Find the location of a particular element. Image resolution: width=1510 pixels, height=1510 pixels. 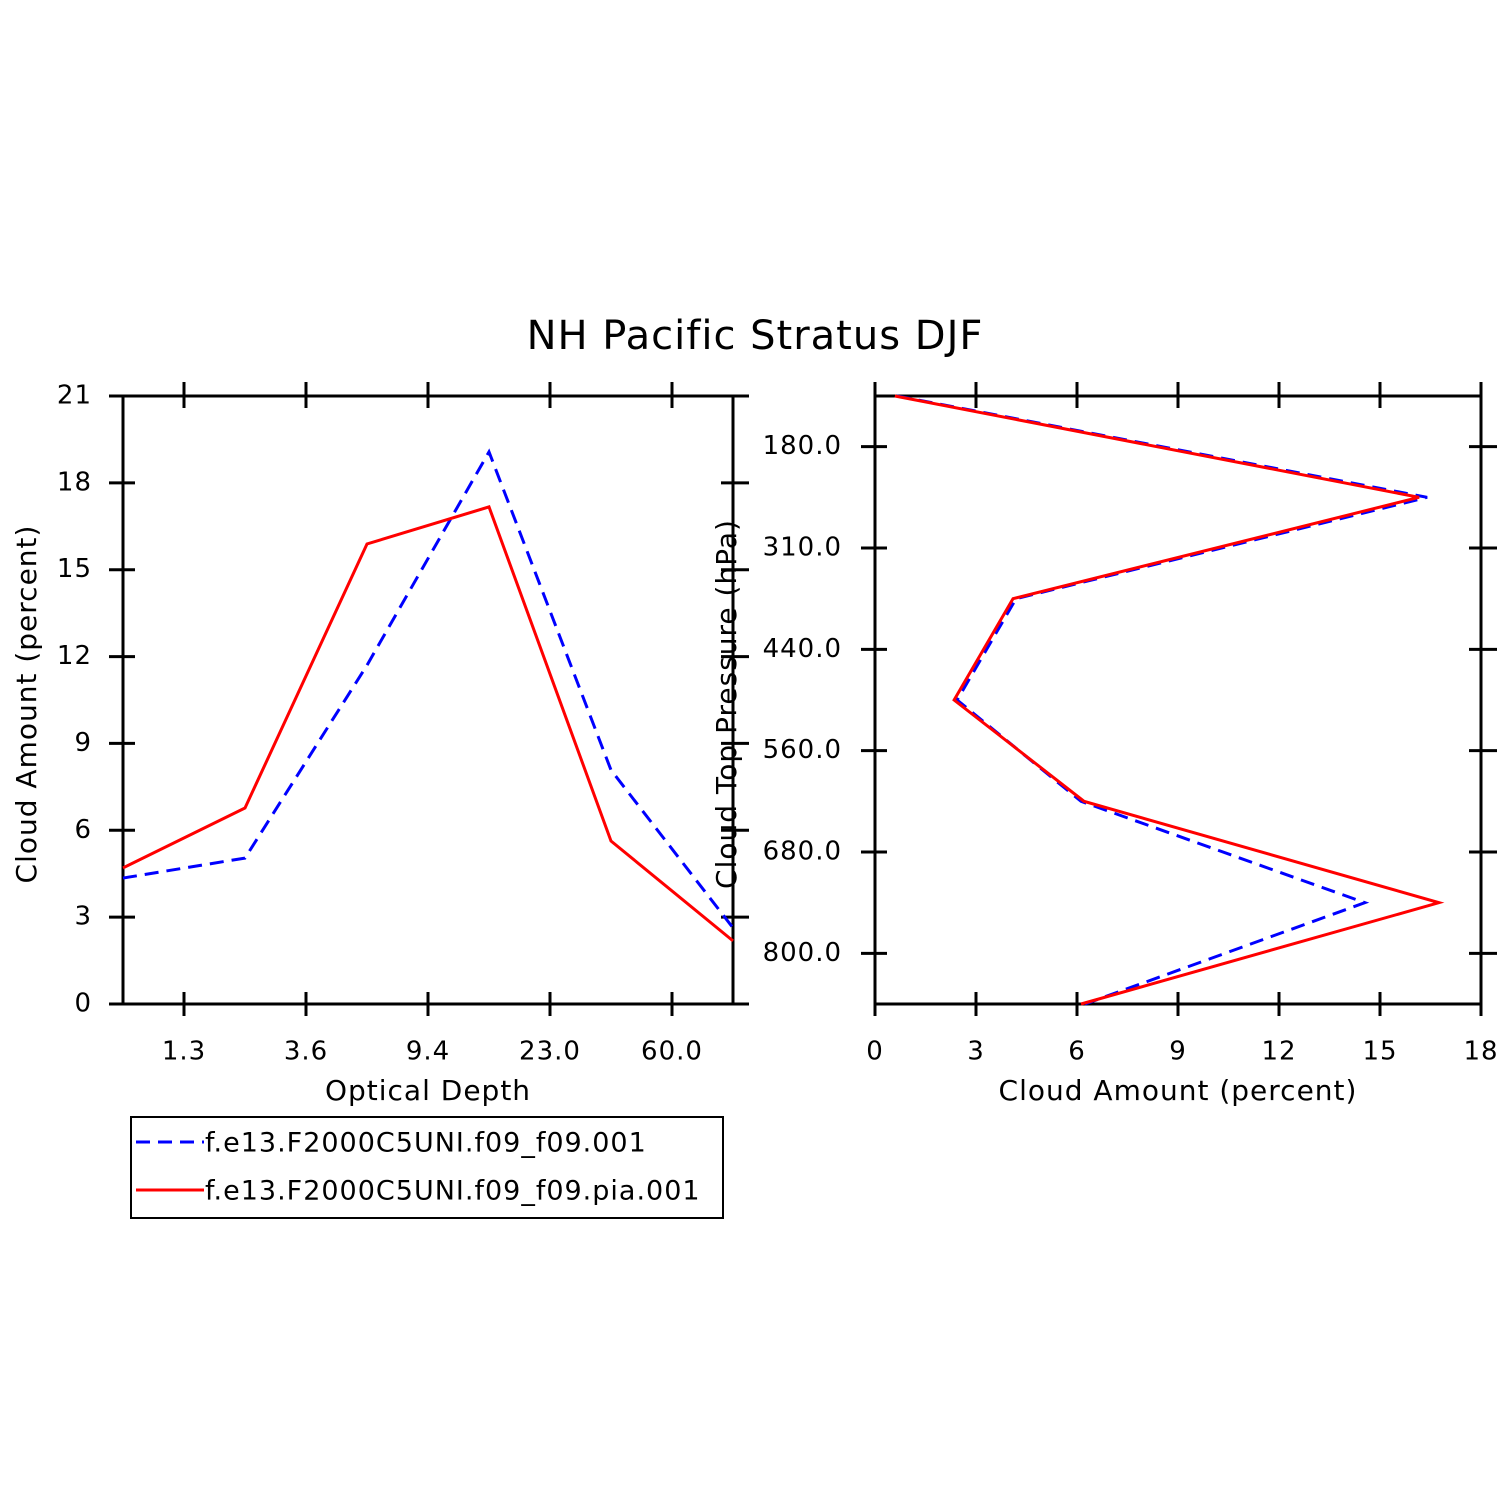

y-axis-label: Cloud Amount (percent) is located at coordinates (26, 704).